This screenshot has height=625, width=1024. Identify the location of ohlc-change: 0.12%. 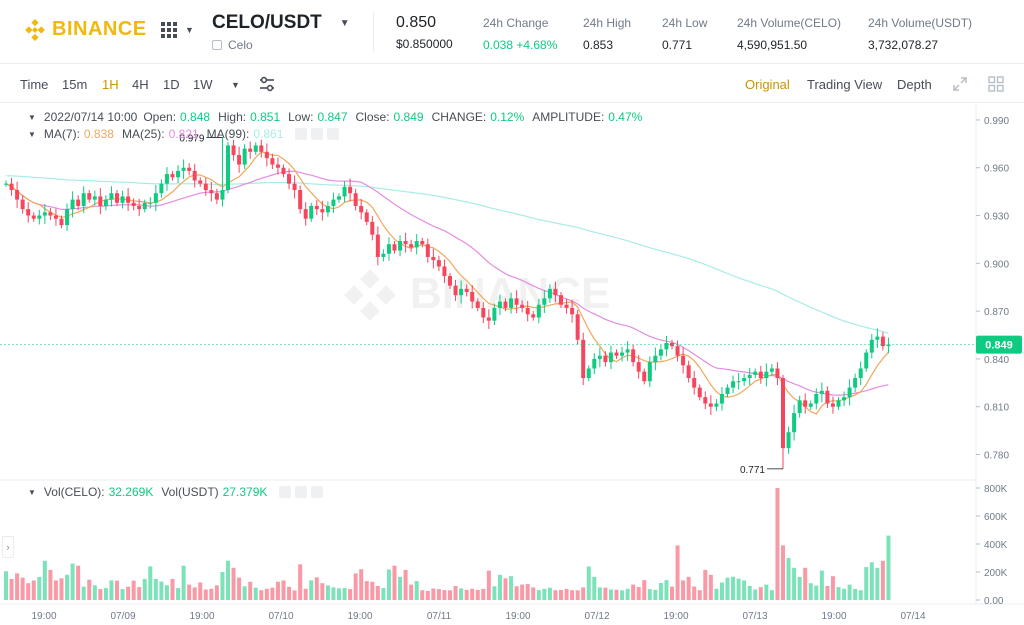
(507, 117).